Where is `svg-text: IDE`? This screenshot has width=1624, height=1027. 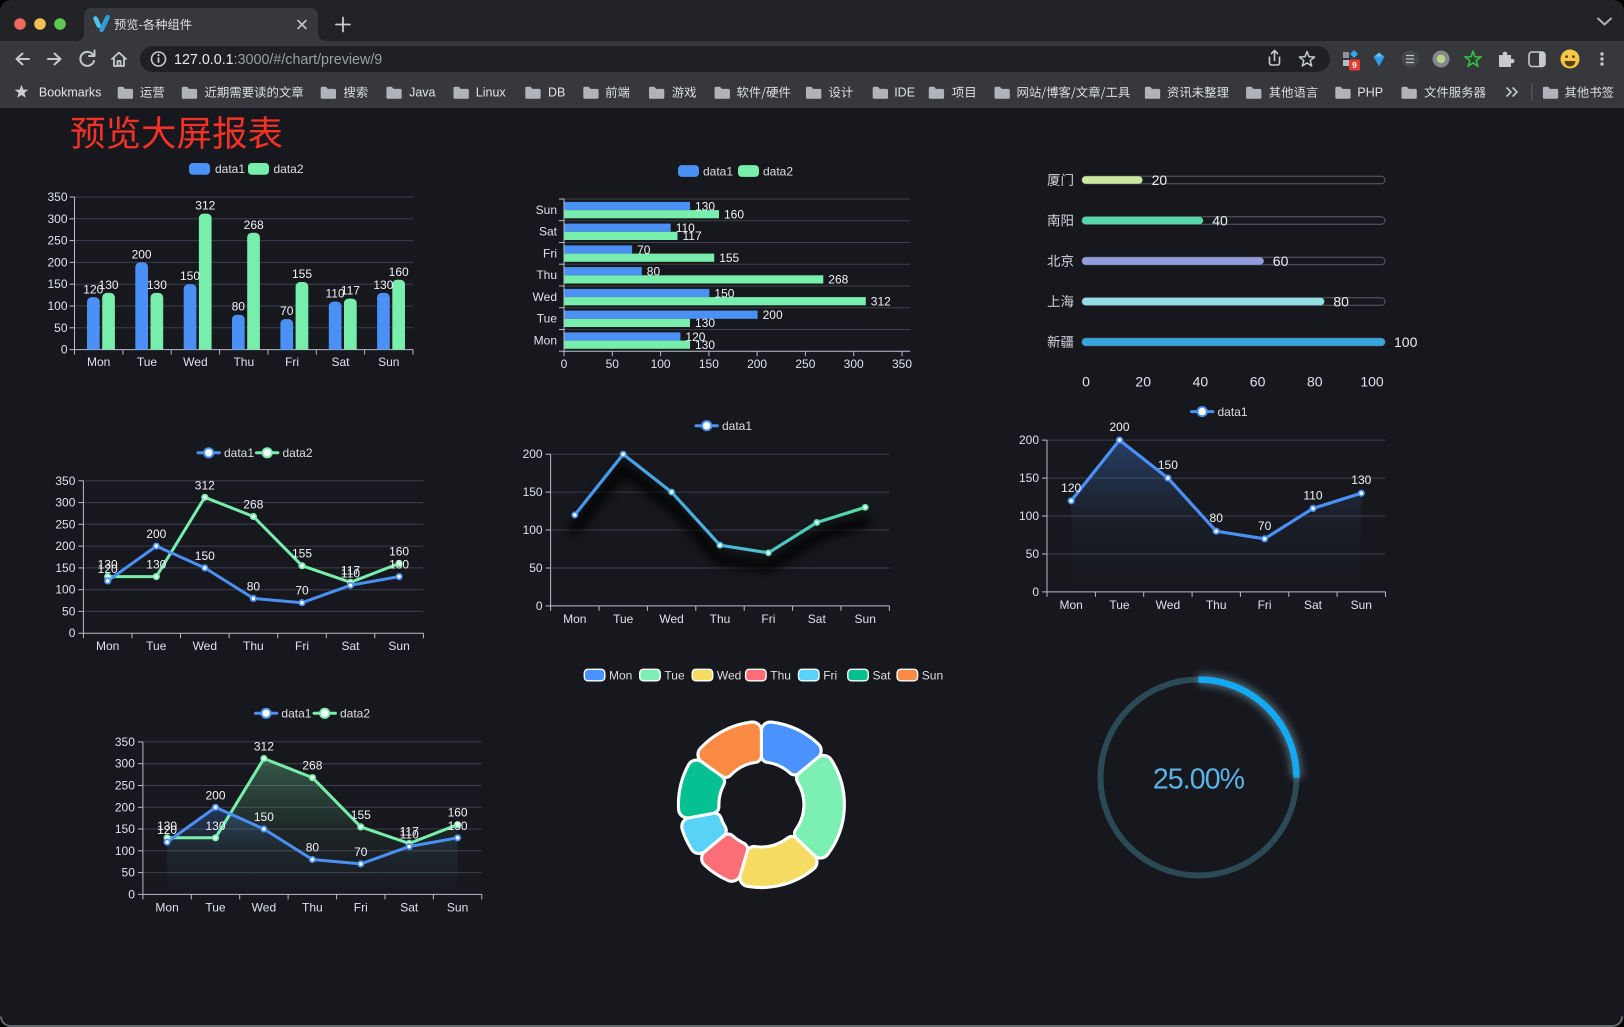
svg-text: IDE is located at coordinates (904, 93).